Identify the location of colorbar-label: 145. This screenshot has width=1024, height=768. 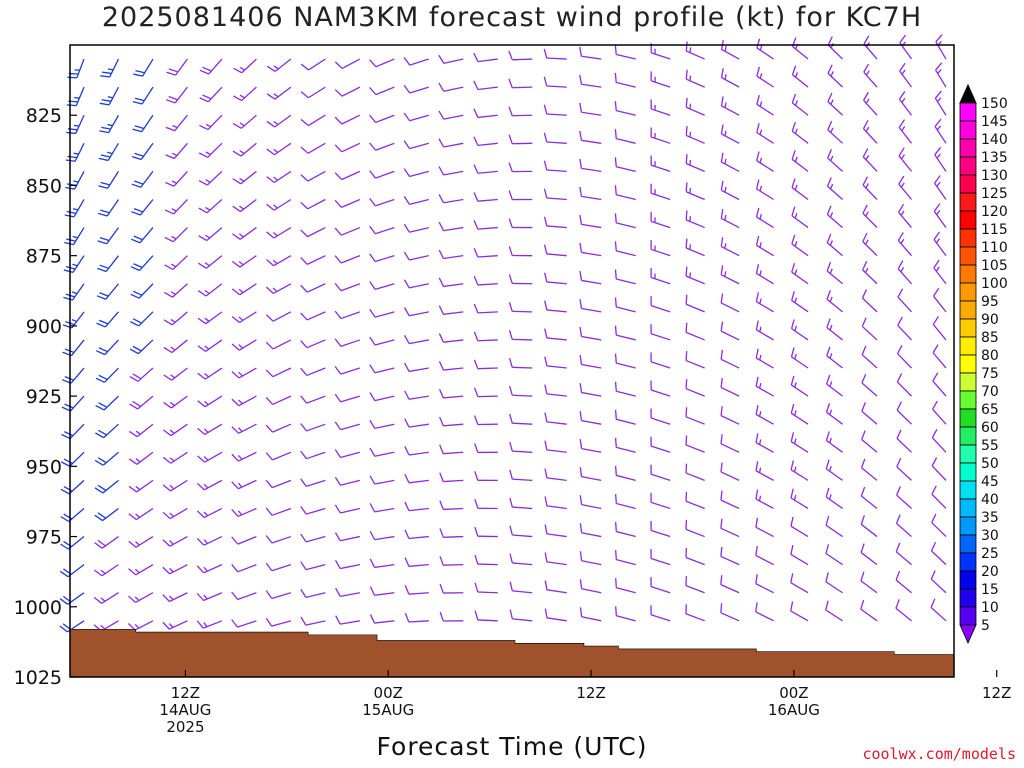
(994, 122).